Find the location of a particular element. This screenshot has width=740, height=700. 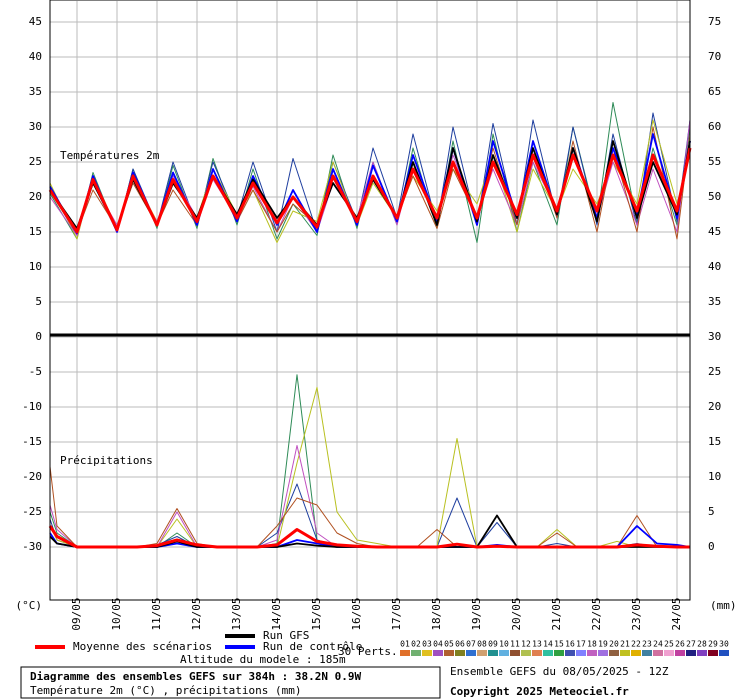

member-label: 20 is located at coordinates (614, 644).